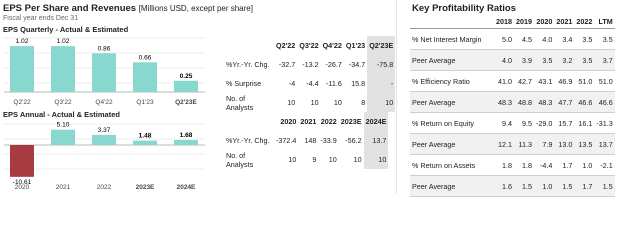  I want to click on chart-title: EPS Quarterly - Actual & Estimated, so click(66, 29).